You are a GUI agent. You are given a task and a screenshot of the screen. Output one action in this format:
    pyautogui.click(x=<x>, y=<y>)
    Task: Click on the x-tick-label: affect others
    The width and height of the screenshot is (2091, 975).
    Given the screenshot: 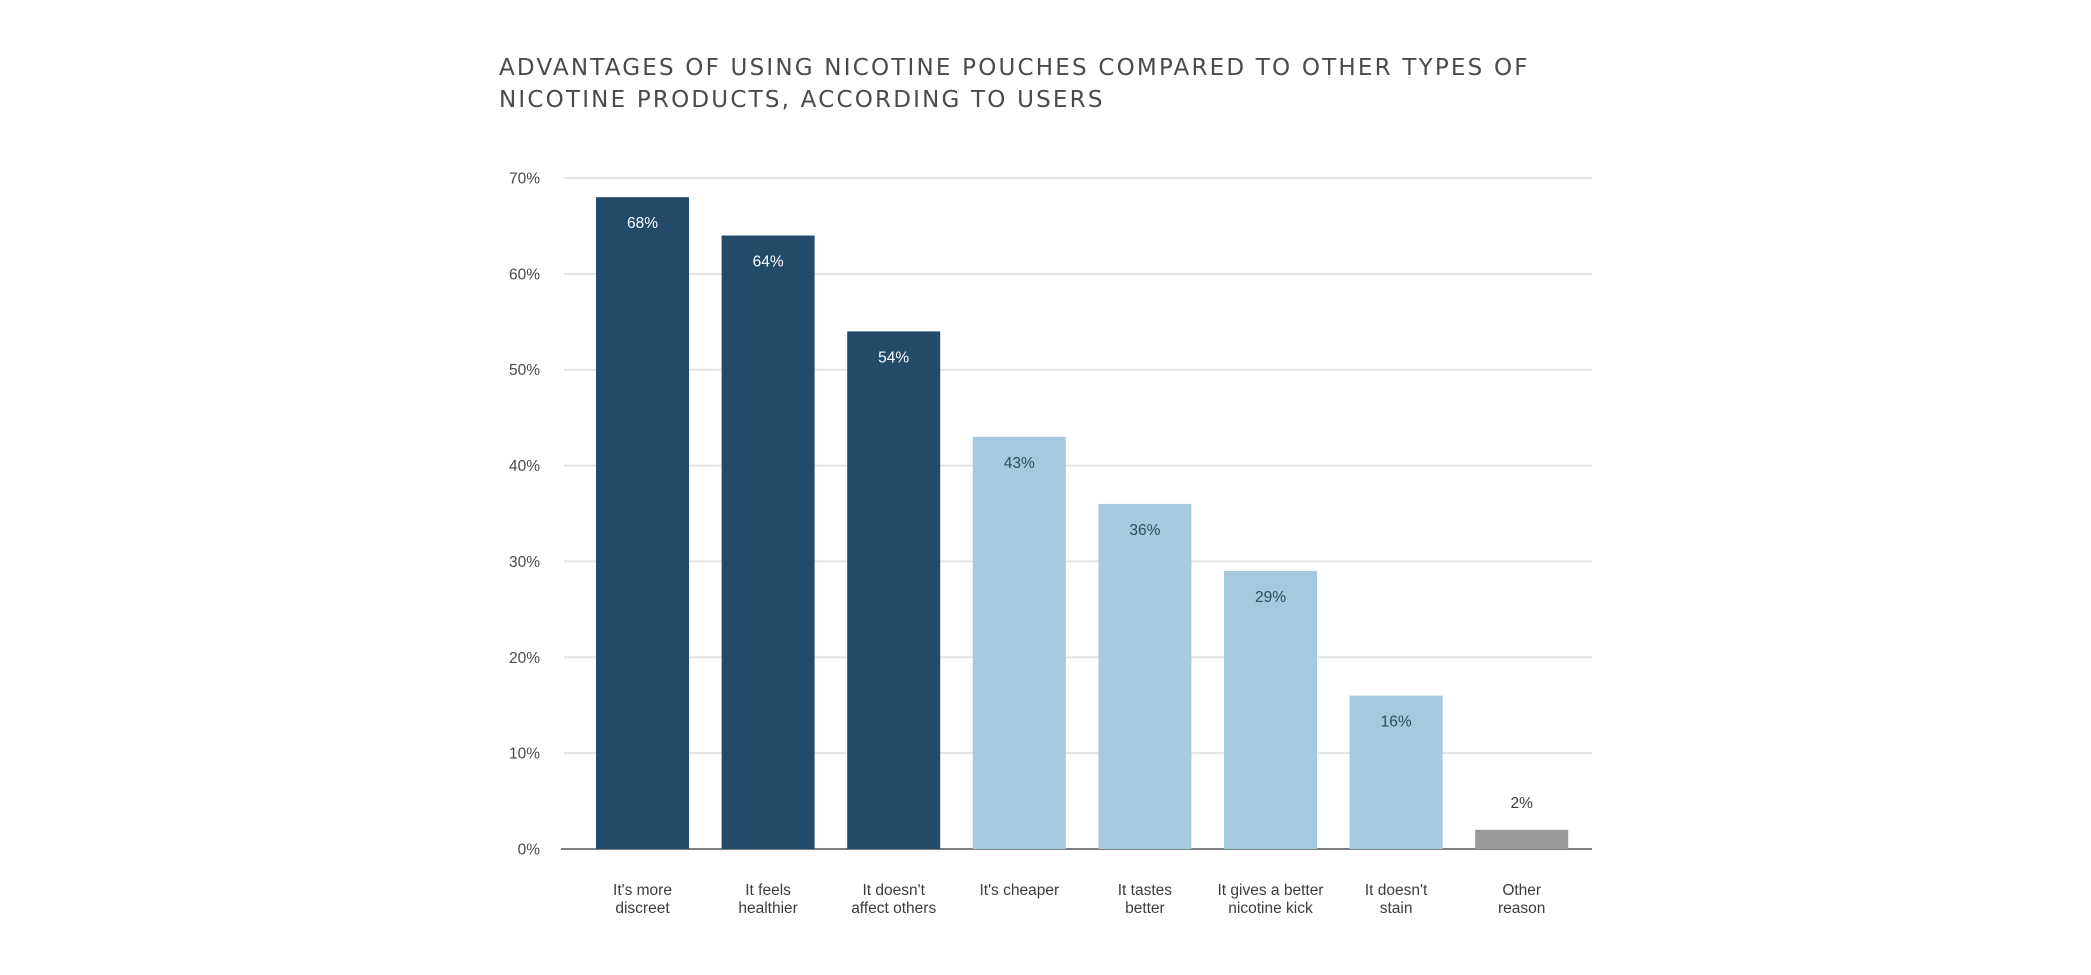 What is the action you would take?
    pyautogui.click(x=893, y=908)
    